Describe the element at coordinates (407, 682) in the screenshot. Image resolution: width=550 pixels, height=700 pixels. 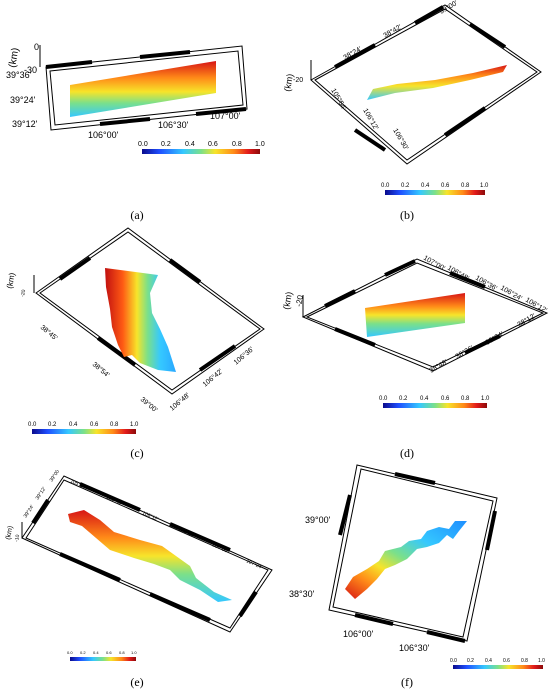
I see `caption-f: (f)` at that location.